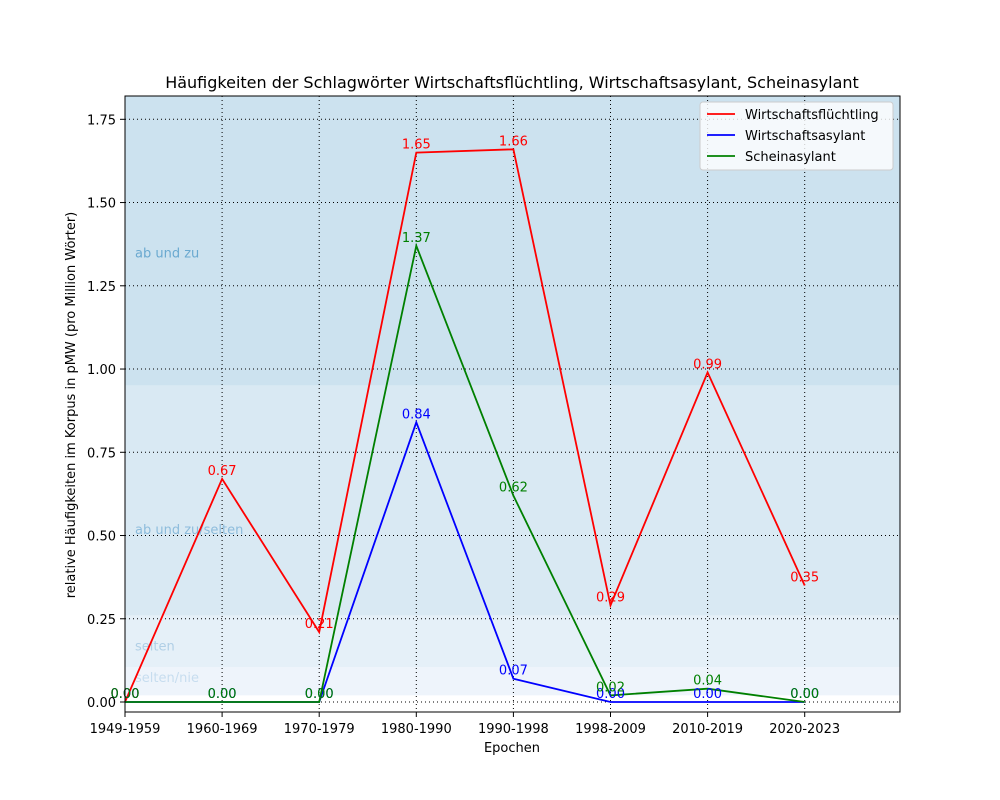  What do you see at coordinates (513, 671) in the screenshot?
I see `data-label-1-4: 0.07` at bounding box center [513, 671].